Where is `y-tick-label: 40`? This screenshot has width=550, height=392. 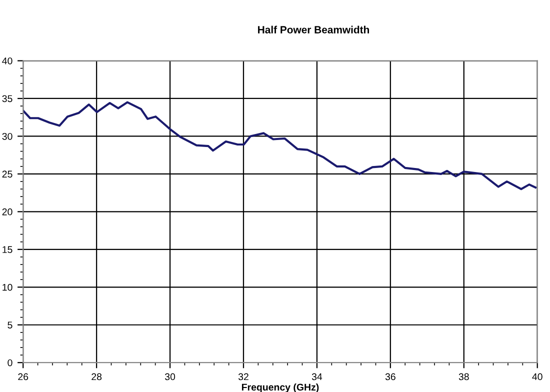 y-tick-label: 40 is located at coordinates (7, 60).